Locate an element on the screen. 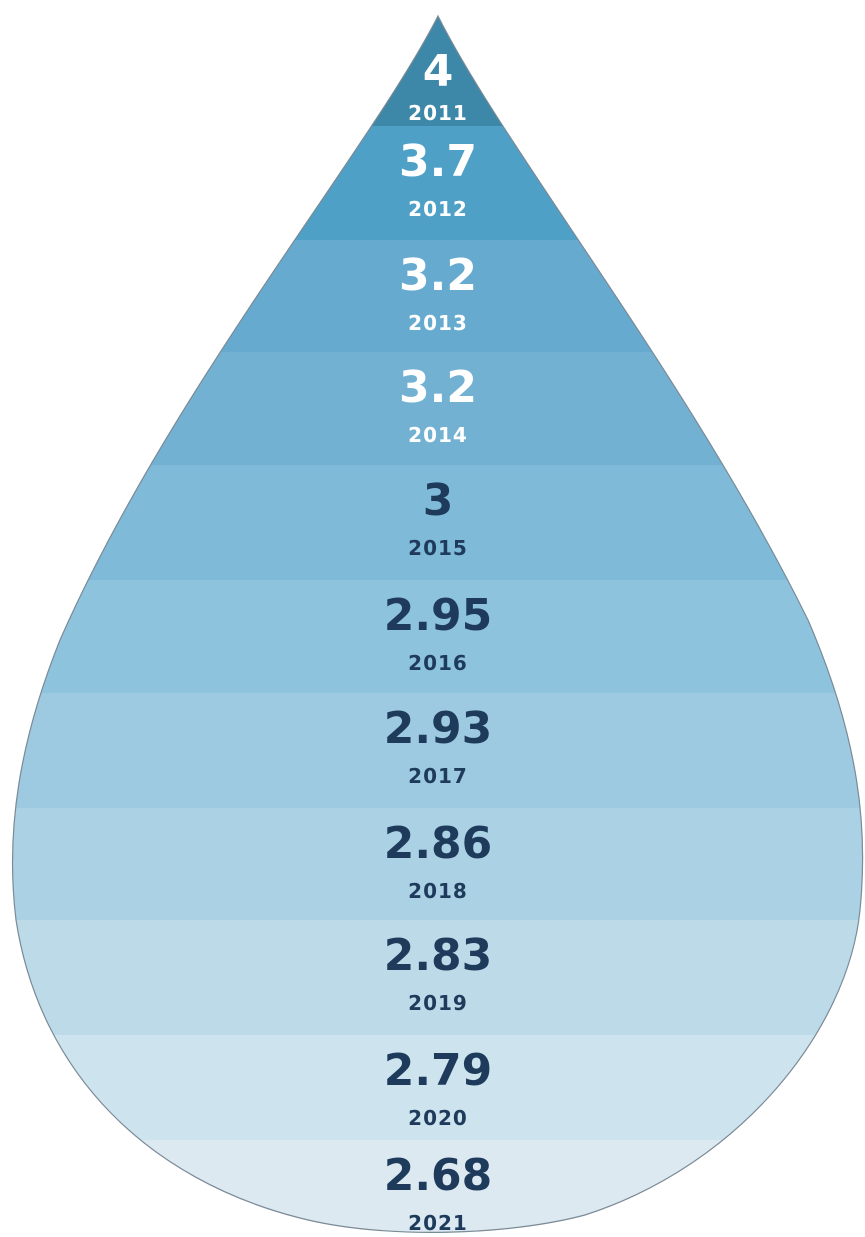  value-label-2019: 2.83 is located at coordinates (438, 955).